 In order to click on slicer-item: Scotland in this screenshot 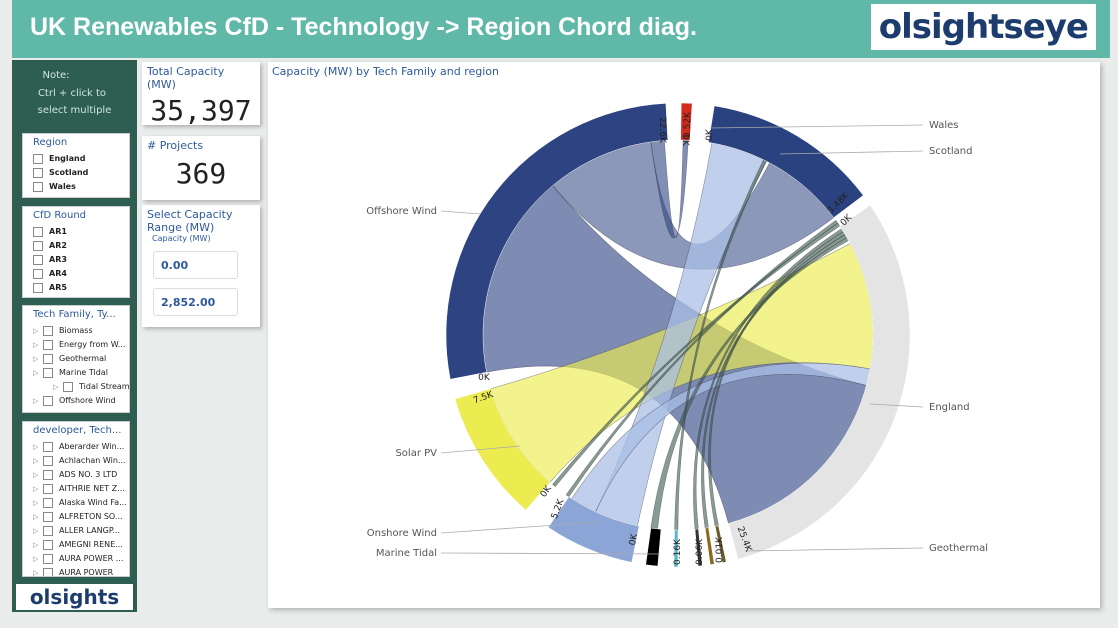, I will do `click(76, 173)`.